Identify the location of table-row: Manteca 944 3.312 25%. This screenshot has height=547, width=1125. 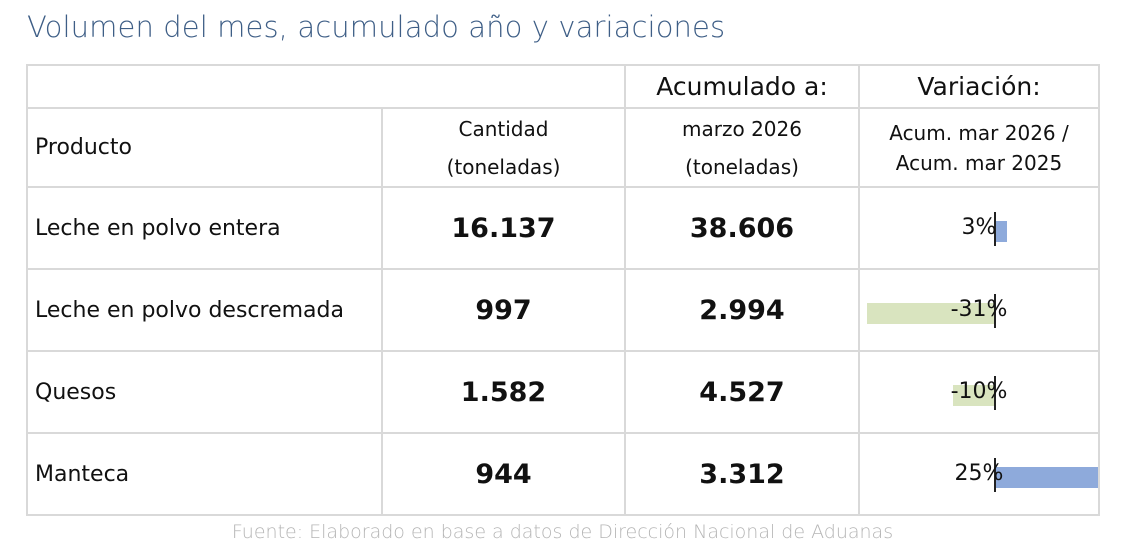
(563, 474).